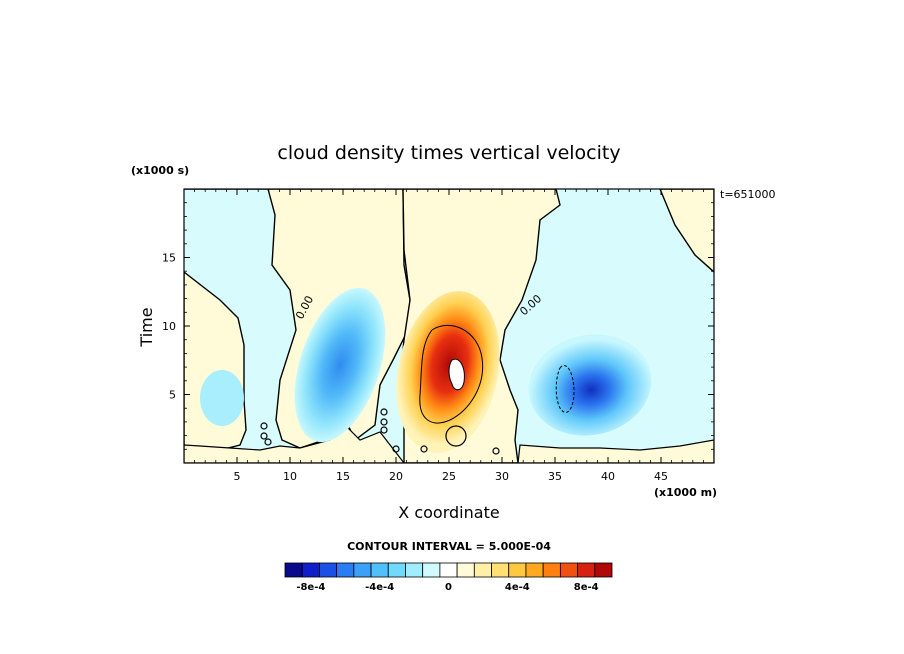  What do you see at coordinates (502, 476) in the screenshot?
I see `x-tick-label: 30` at bounding box center [502, 476].